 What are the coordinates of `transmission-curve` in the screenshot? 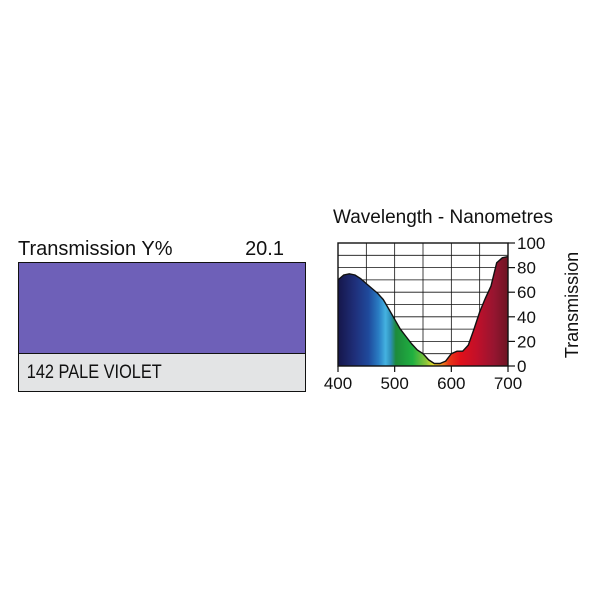 It's located at (423, 310).